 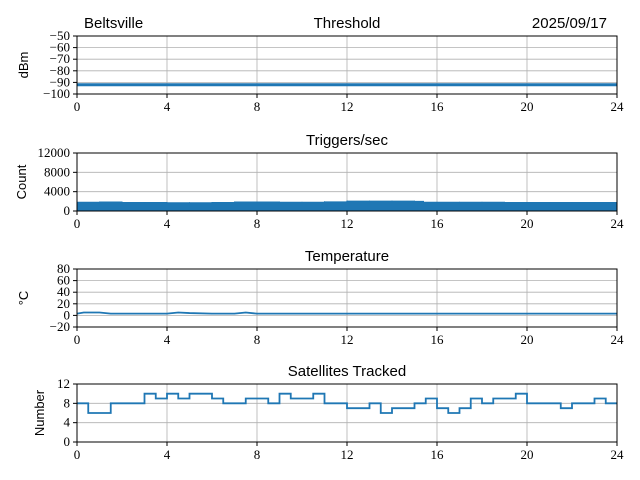 What do you see at coordinates (347, 371) in the screenshot?
I see `panel-title: Satellites Tracked` at bounding box center [347, 371].